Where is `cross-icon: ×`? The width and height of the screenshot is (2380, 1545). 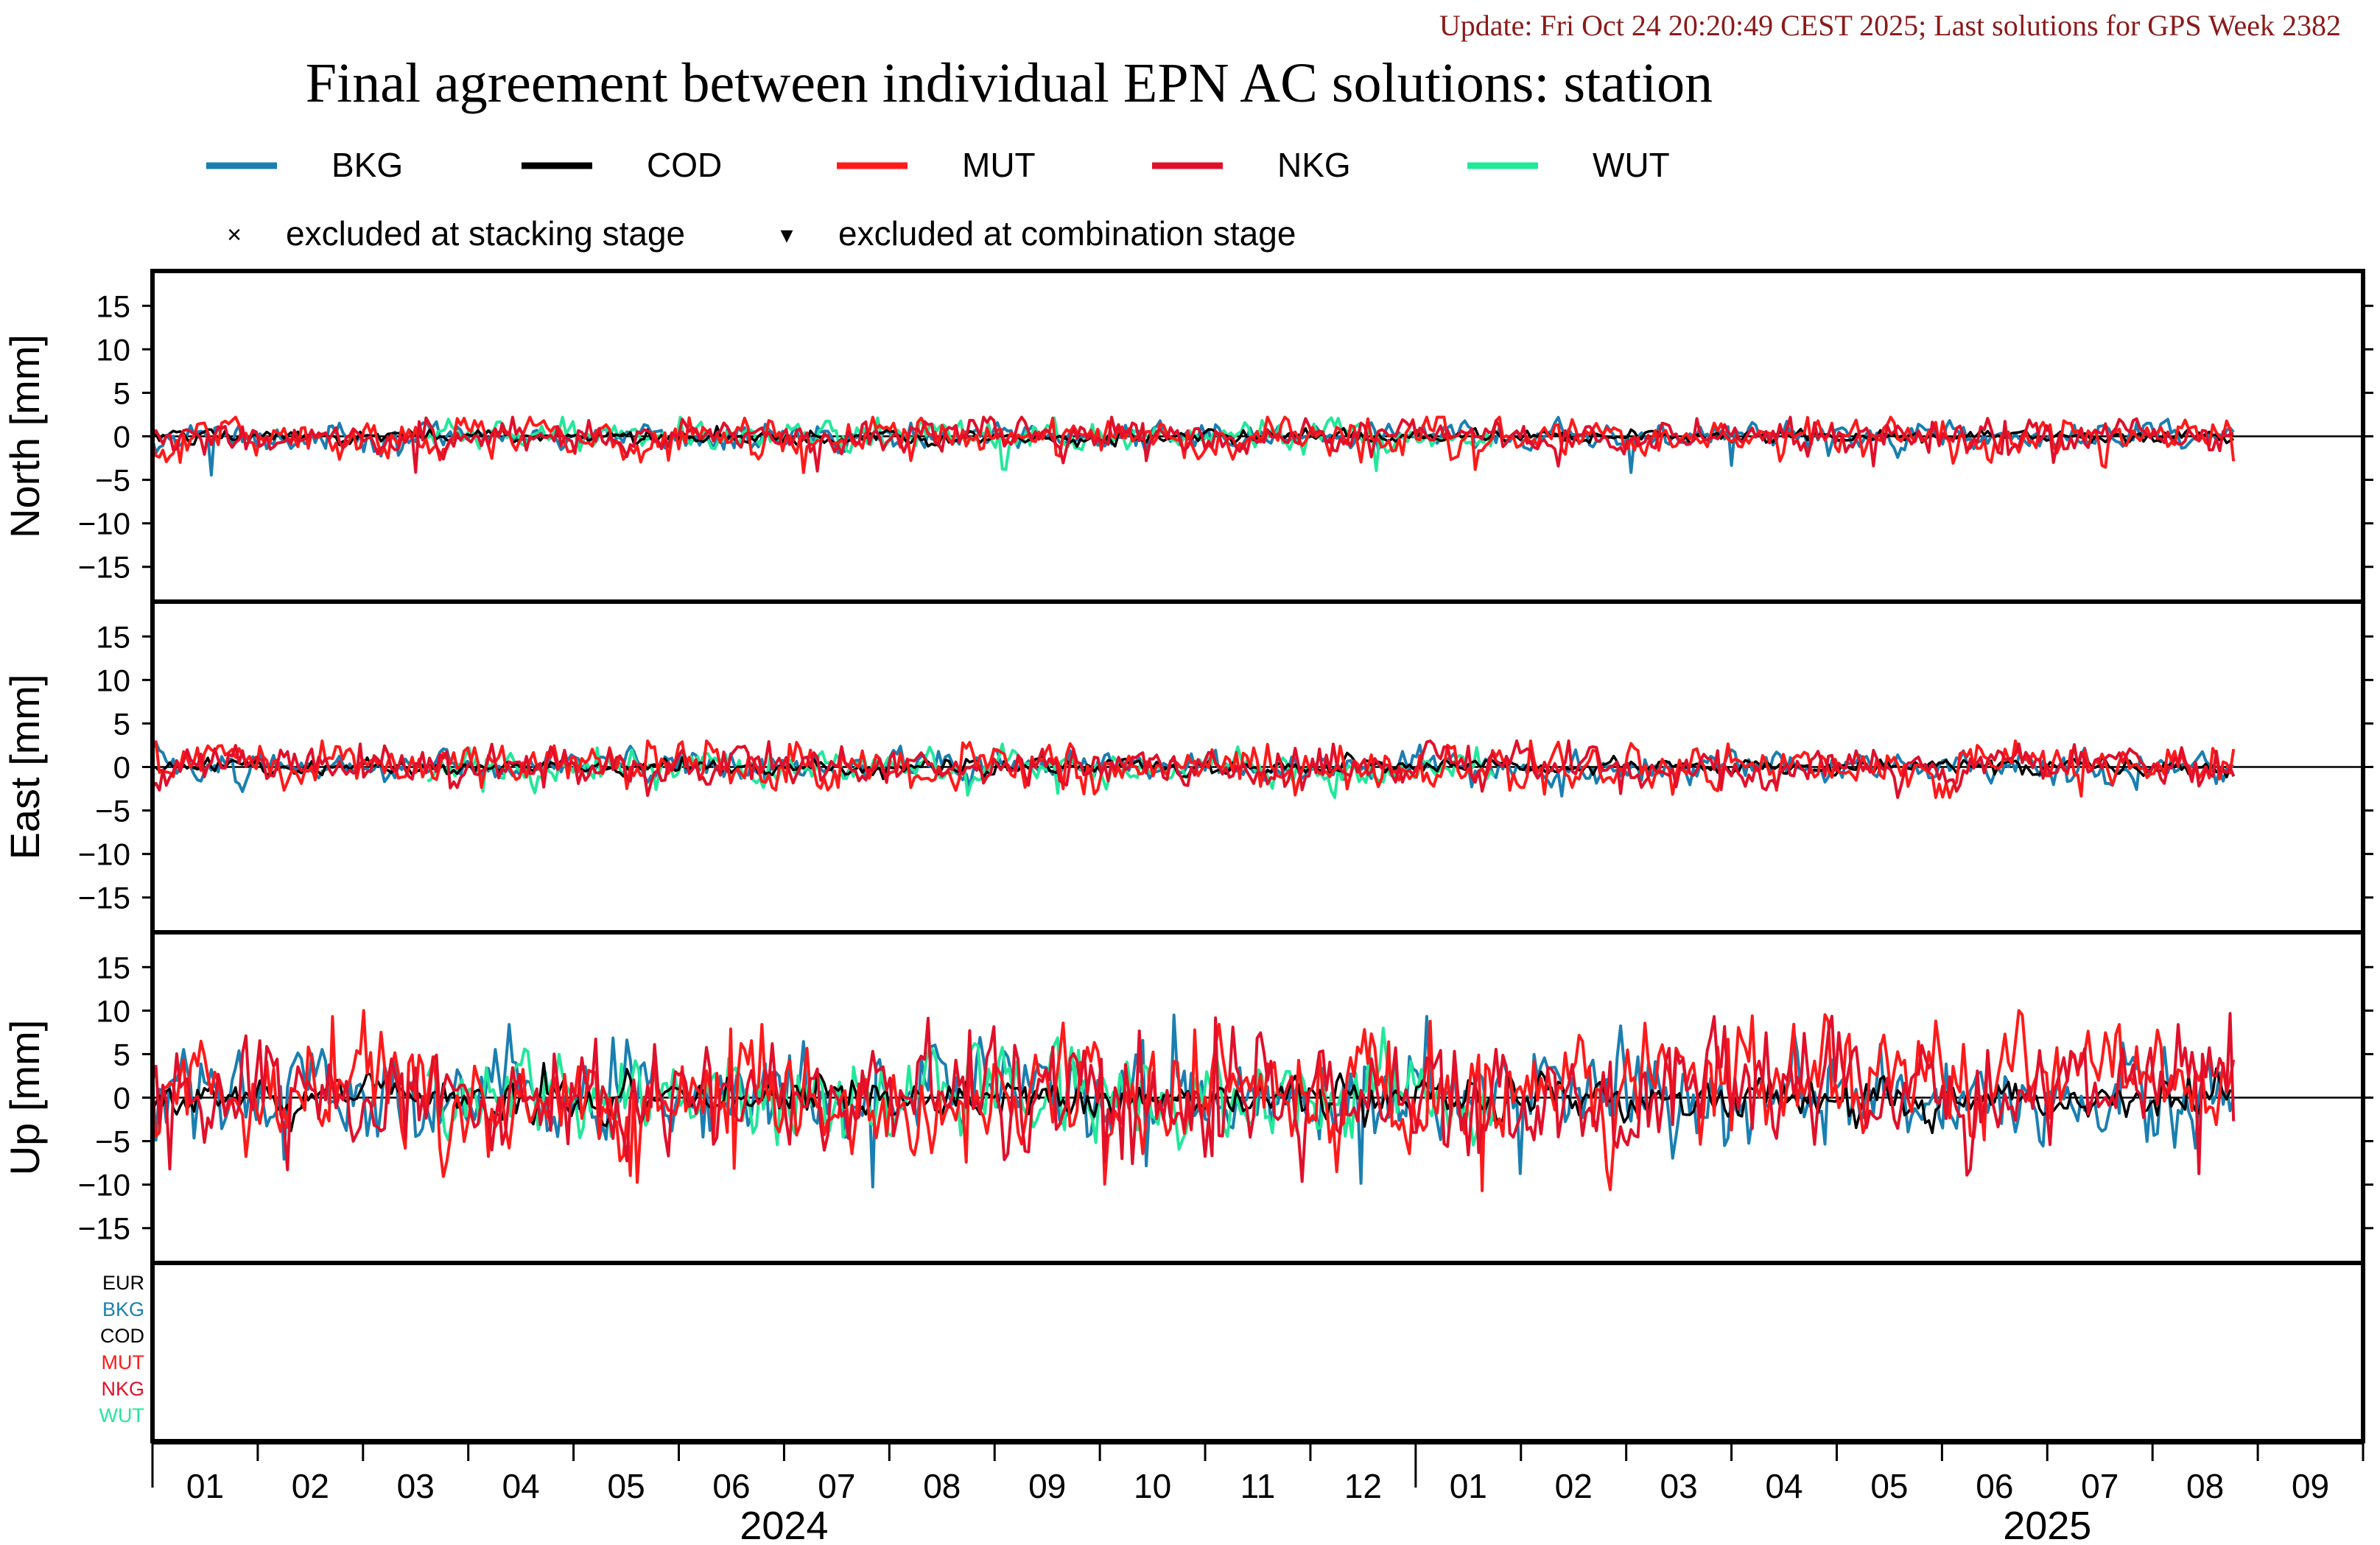 cross-icon: × is located at coordinates (234, 235).